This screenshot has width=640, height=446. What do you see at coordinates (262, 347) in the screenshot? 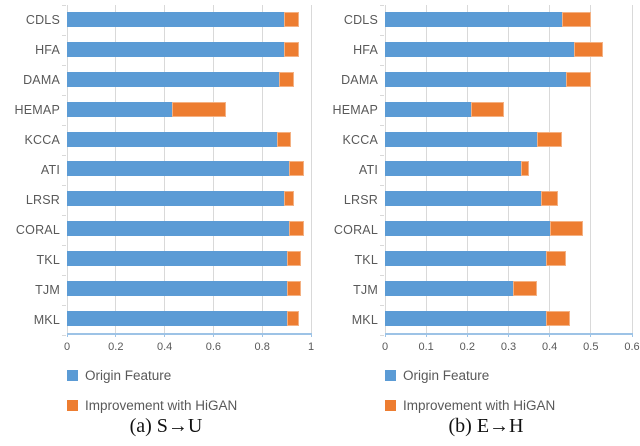
I see `x-tick-label: 0.8` at bounding box center [262, 347].